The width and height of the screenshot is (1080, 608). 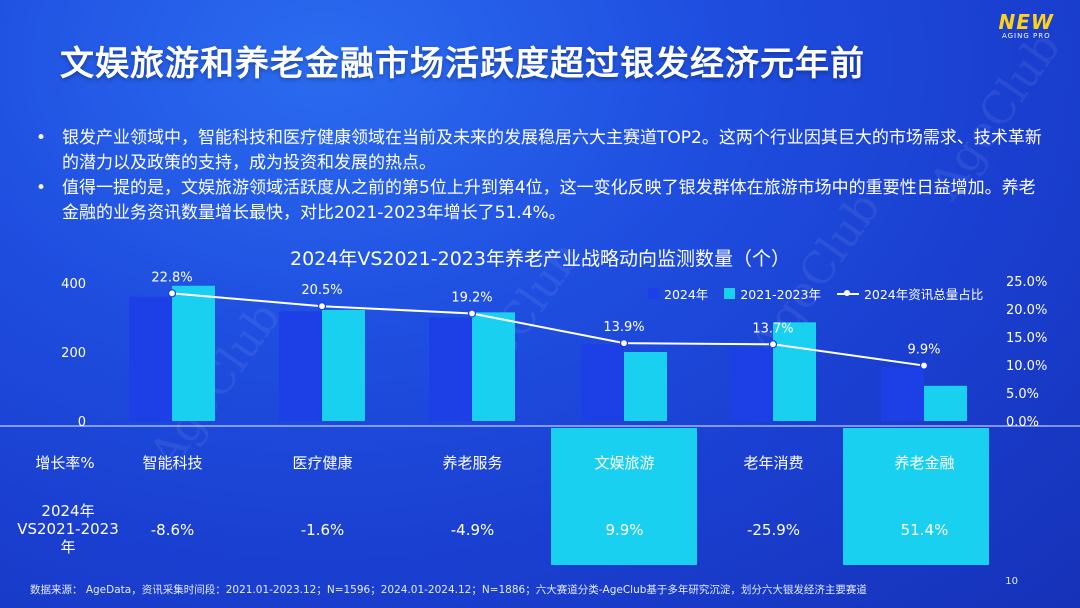 I want to click on chart-legend: 2024年 2021-2023年 2024年资讯总量占比, so click(x=815, y=293).